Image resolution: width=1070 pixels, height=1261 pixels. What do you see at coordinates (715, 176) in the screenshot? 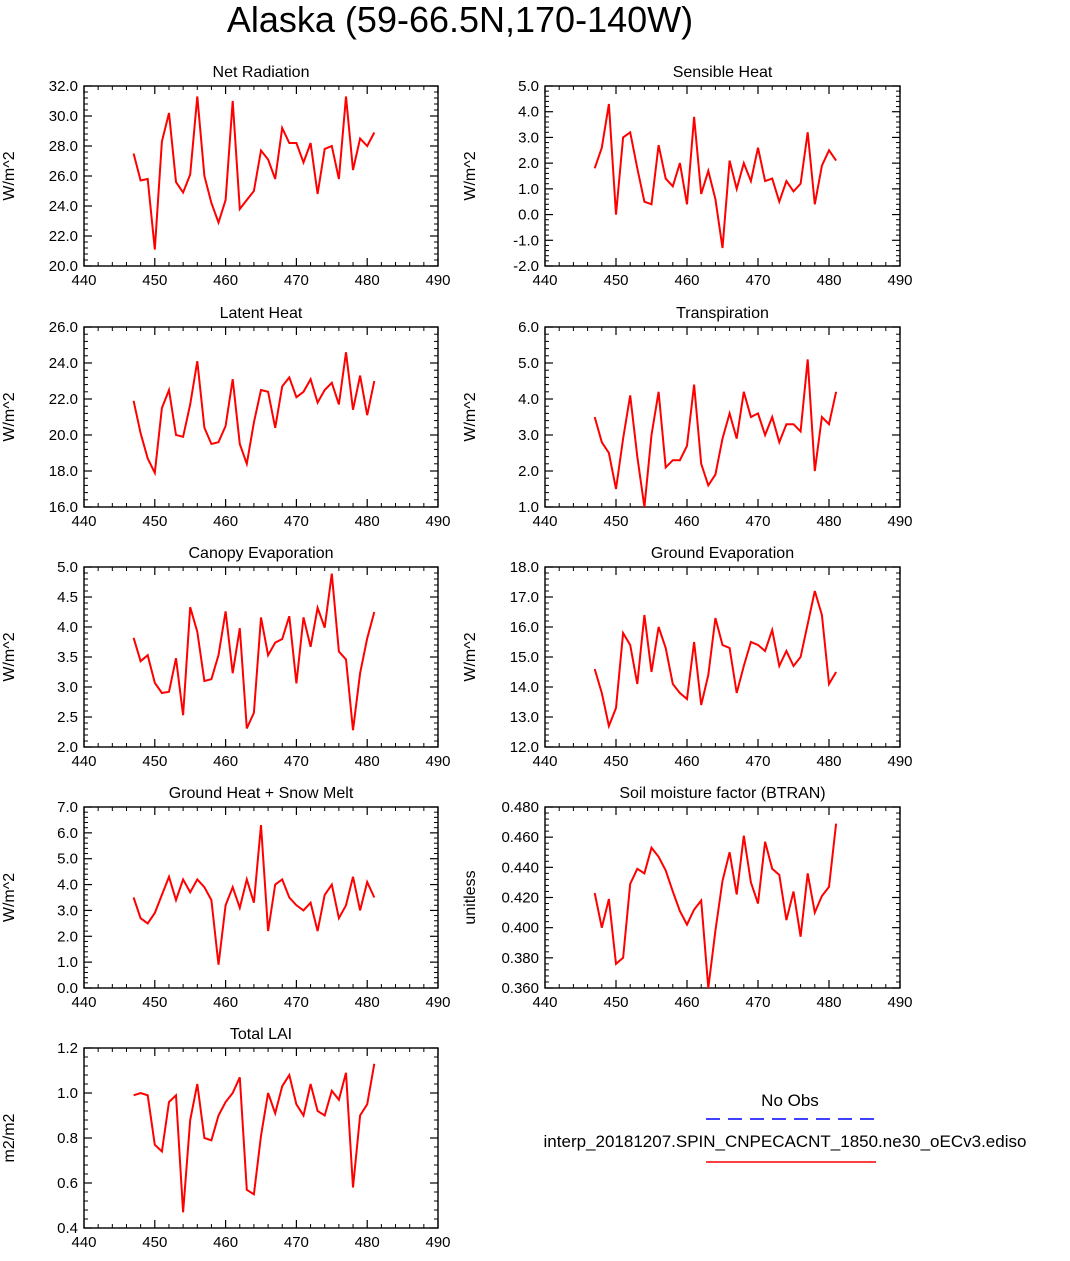
I see `series-line-sensible-heat` at bounding box center [715, 176].